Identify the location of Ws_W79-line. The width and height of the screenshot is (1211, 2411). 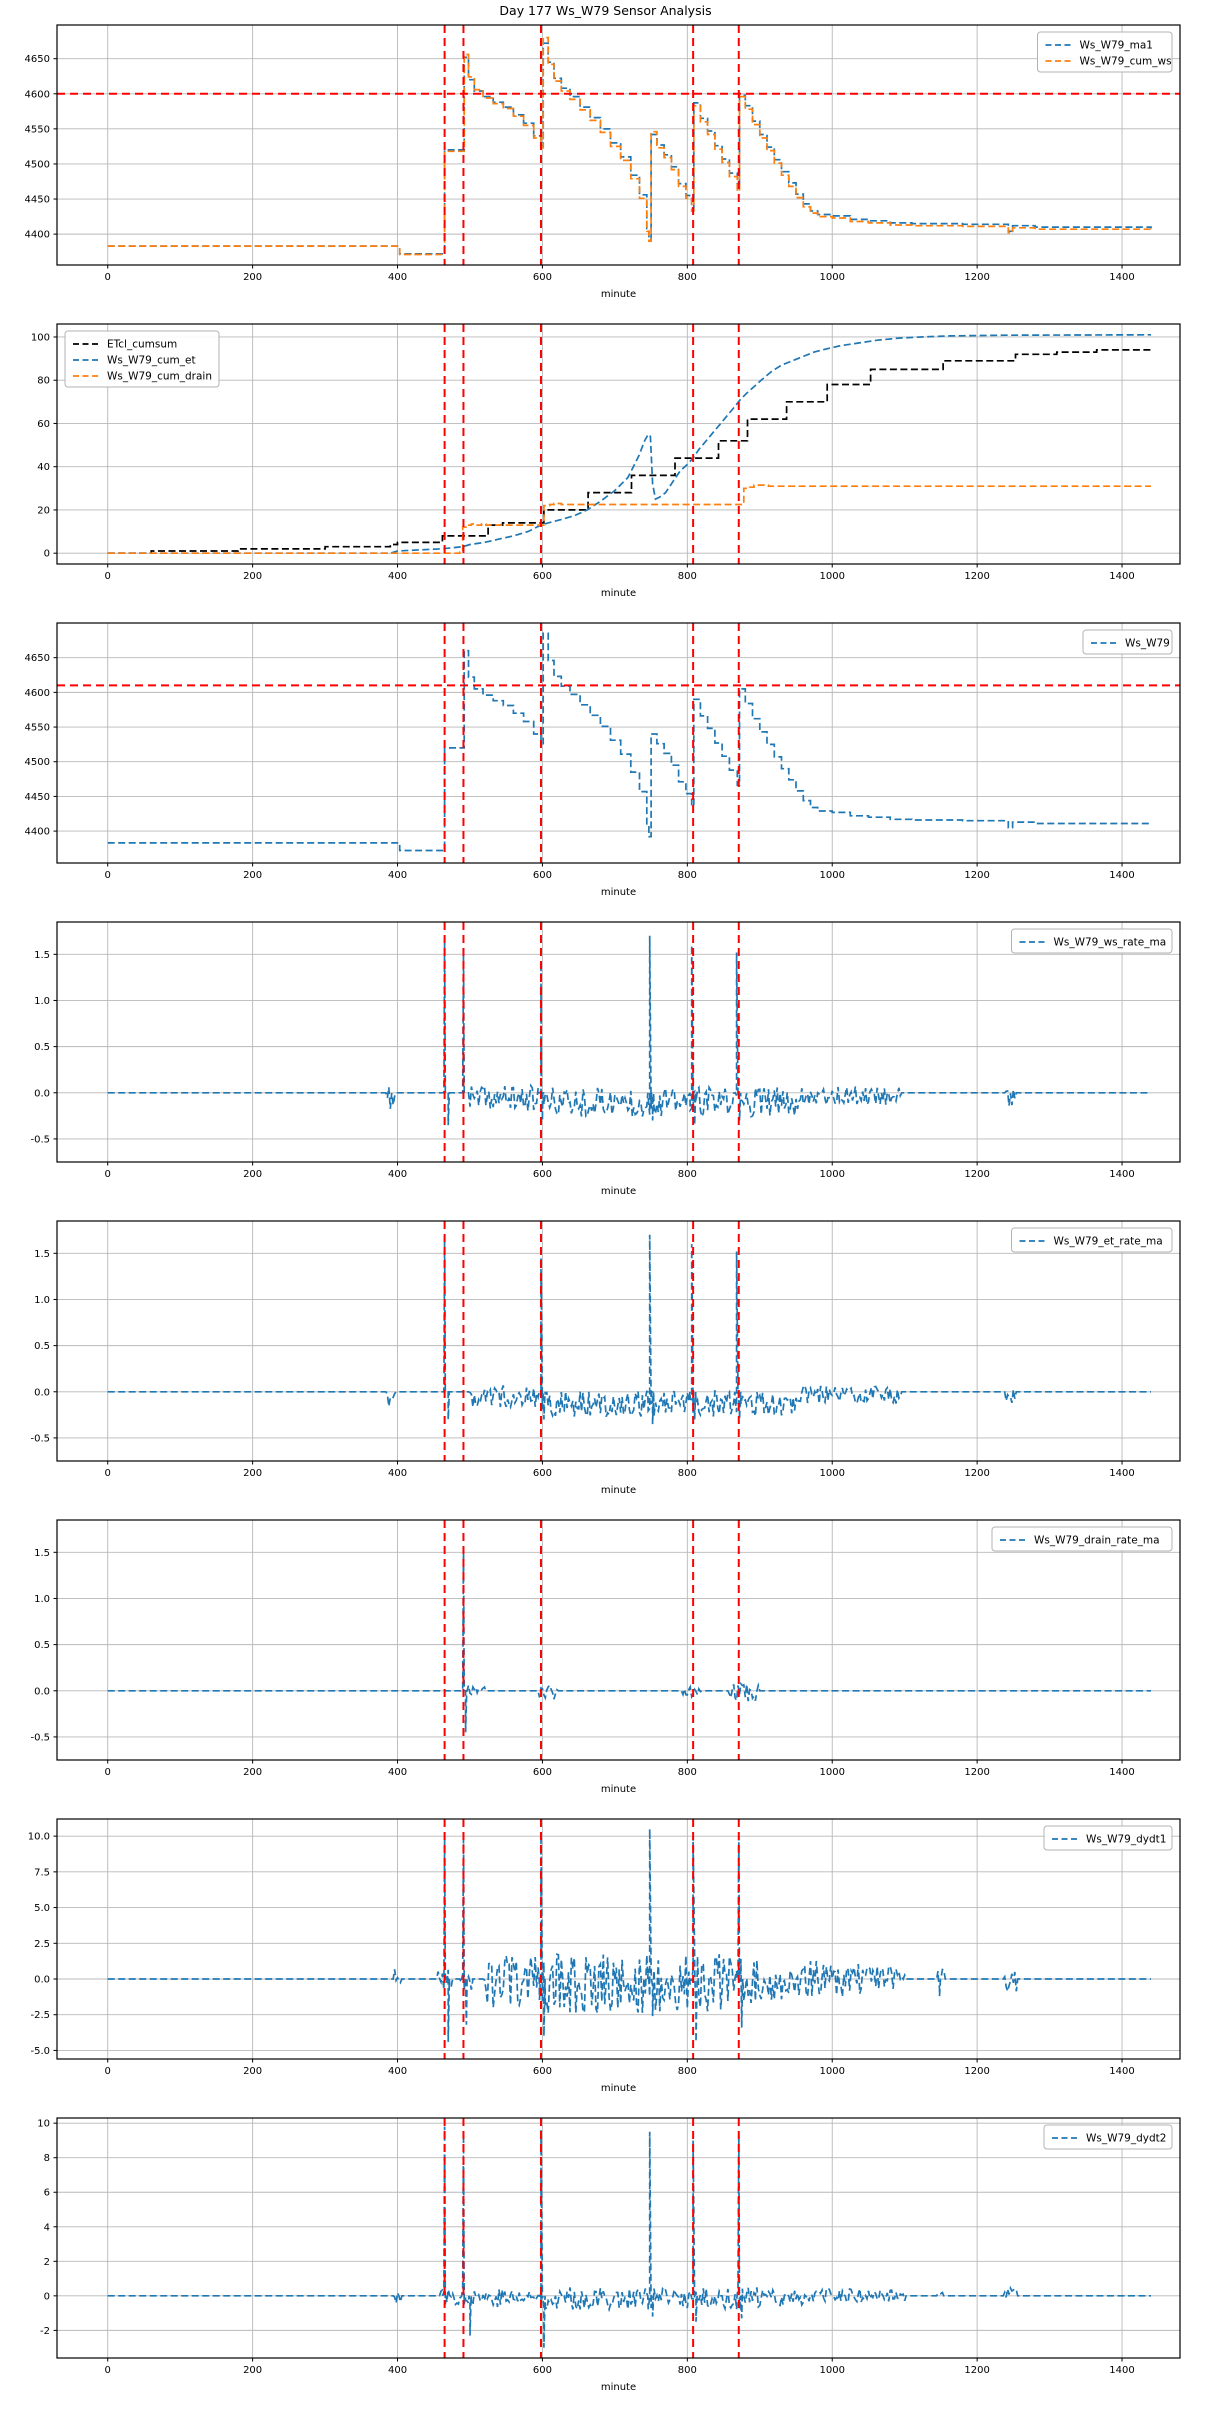
(629, 742).